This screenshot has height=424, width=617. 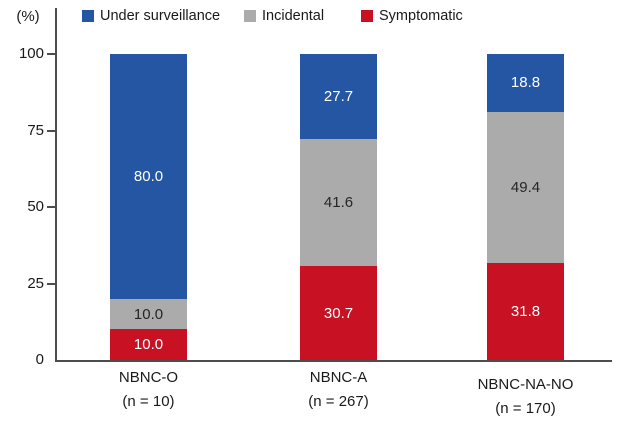 I want to click on x-category-count: (n = 10), so click(x=148, y=401).